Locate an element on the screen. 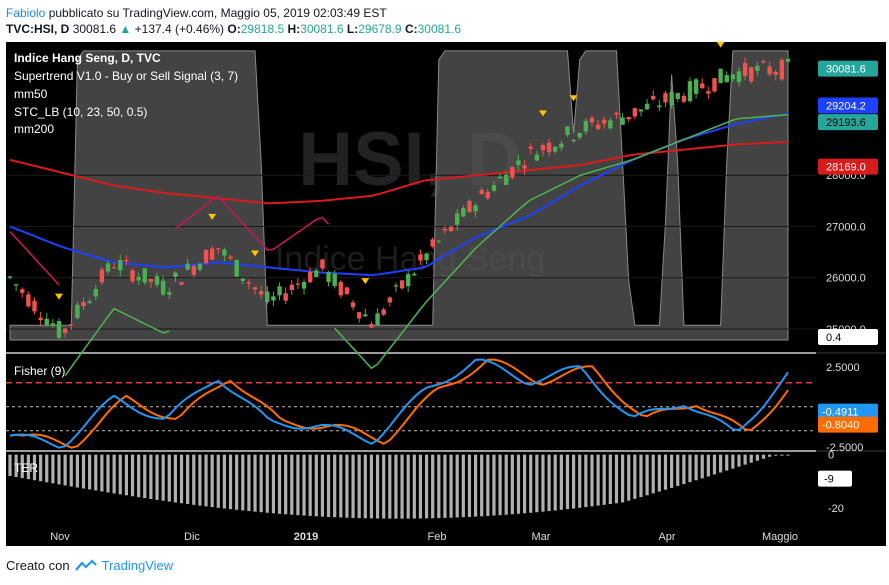 This screenshot has width=889, height=585. time-axis is located at coordinates (446, 535).